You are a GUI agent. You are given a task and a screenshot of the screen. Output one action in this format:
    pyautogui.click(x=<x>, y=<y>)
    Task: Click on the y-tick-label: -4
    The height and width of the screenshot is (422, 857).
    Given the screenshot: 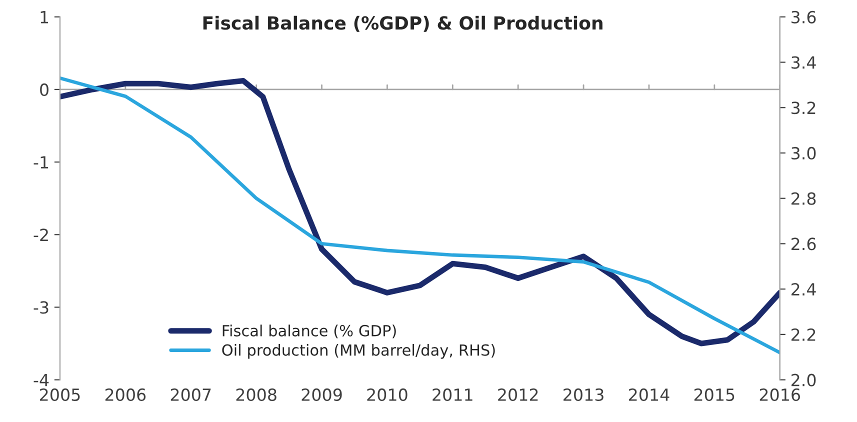 What is the action you would take?
    pyautogui.click(x=41, y=380)
    